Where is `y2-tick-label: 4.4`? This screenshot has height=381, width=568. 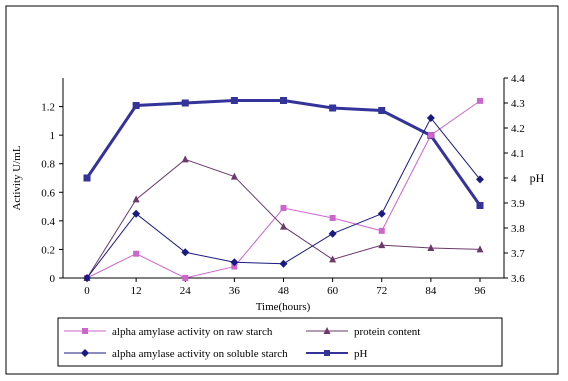 y2-tick-label: 4.4 is located at coordinates (518, 79).